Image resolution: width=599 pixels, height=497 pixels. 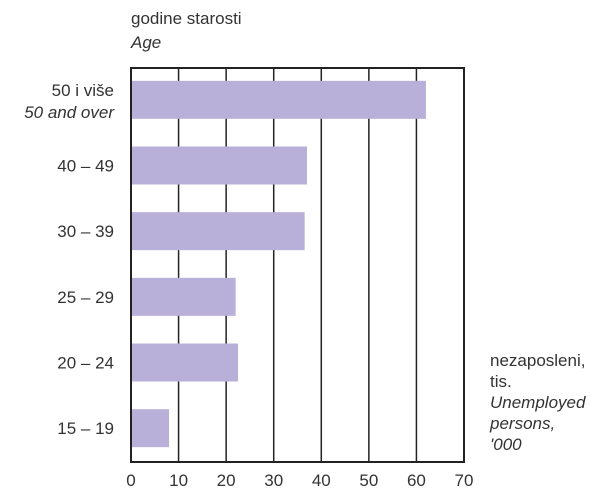 I want to click on y-axis-title: godine starosti, so click(x=186, y=18).